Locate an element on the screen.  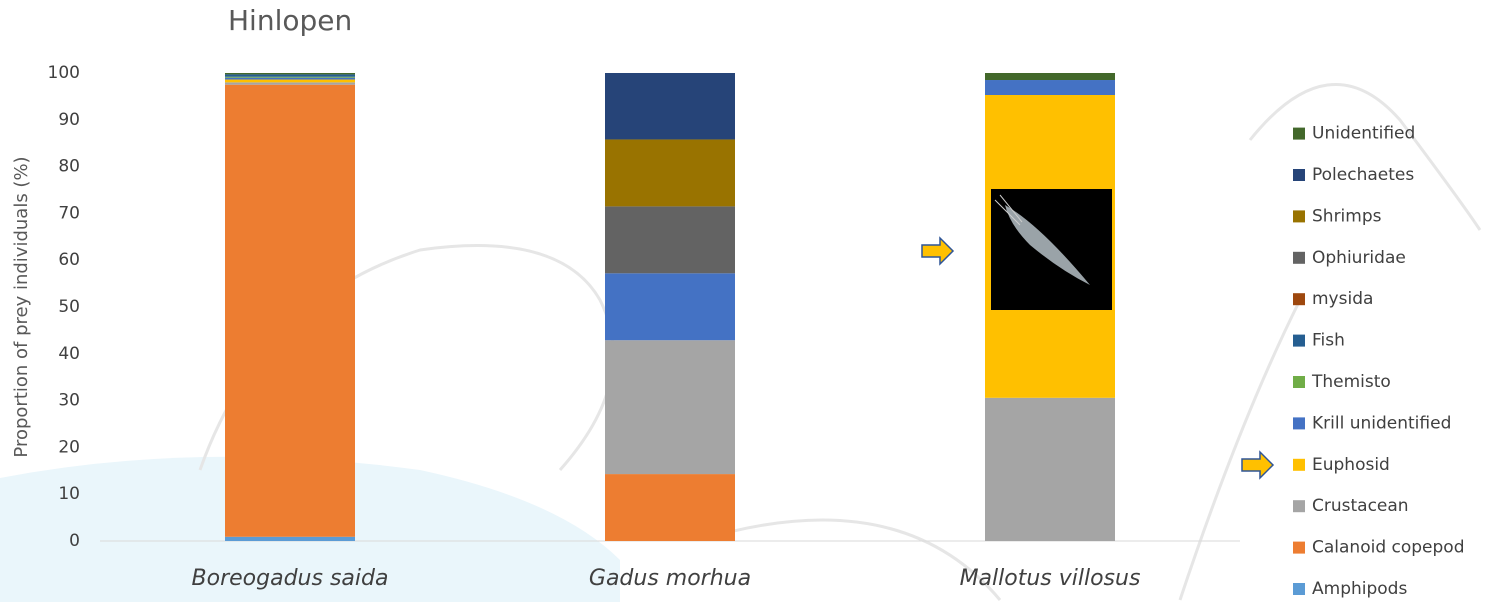
y-axis-label: Proportion of prey individuals (%) is located at coordinates (21, 306).